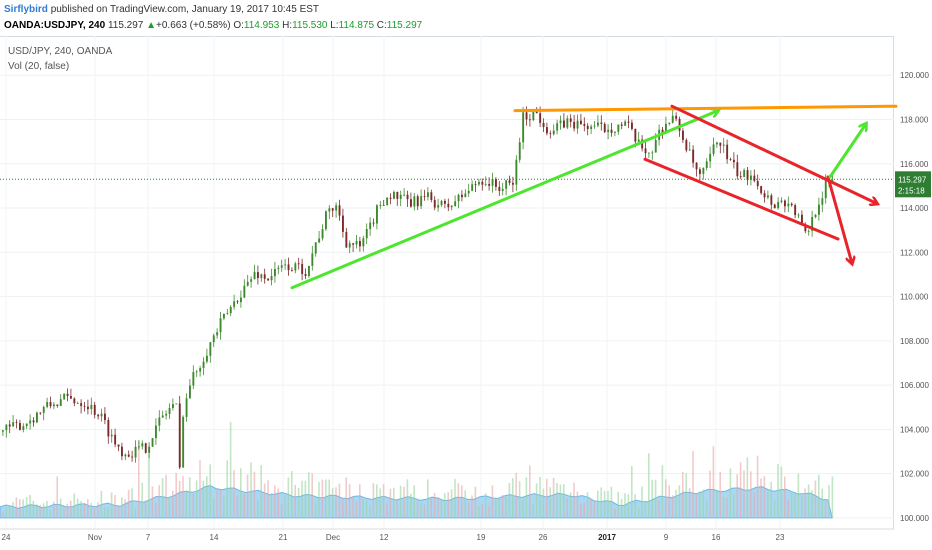  What do you see at coordinates (151, 25) in the screenshot?
I see `up-arrow-icon: ▲` at bounding box center [151, 25].